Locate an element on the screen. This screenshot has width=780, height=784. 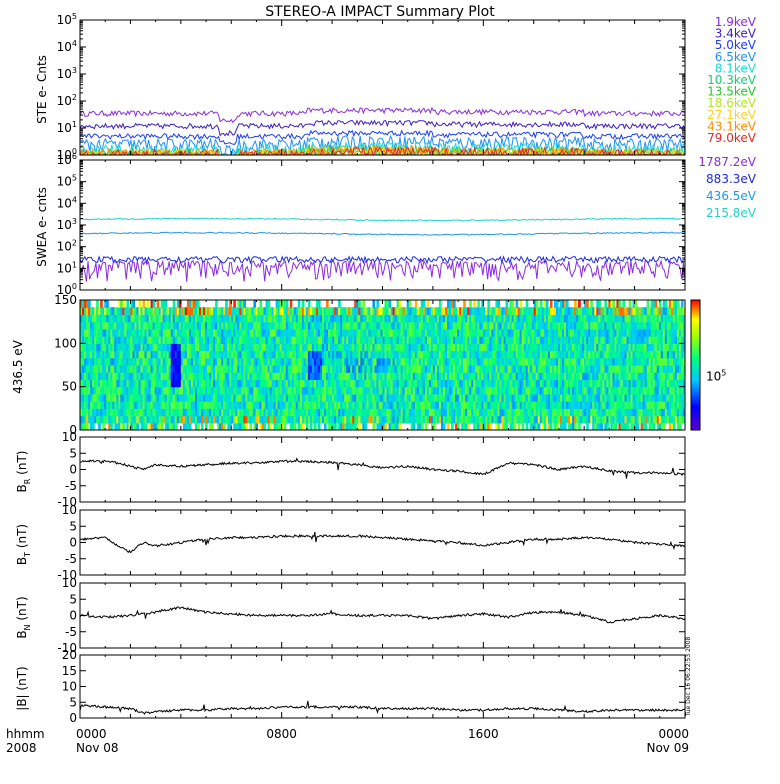
panel-swea-data is located at coordinates (382, 250).